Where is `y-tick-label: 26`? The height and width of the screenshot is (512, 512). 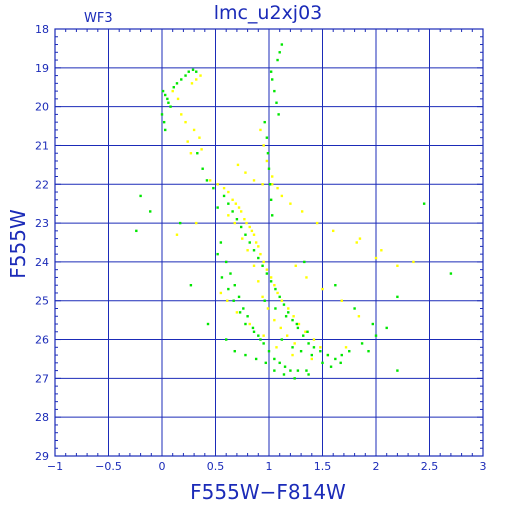
y-tick-label: 26 is located at coordinates (42, 340).